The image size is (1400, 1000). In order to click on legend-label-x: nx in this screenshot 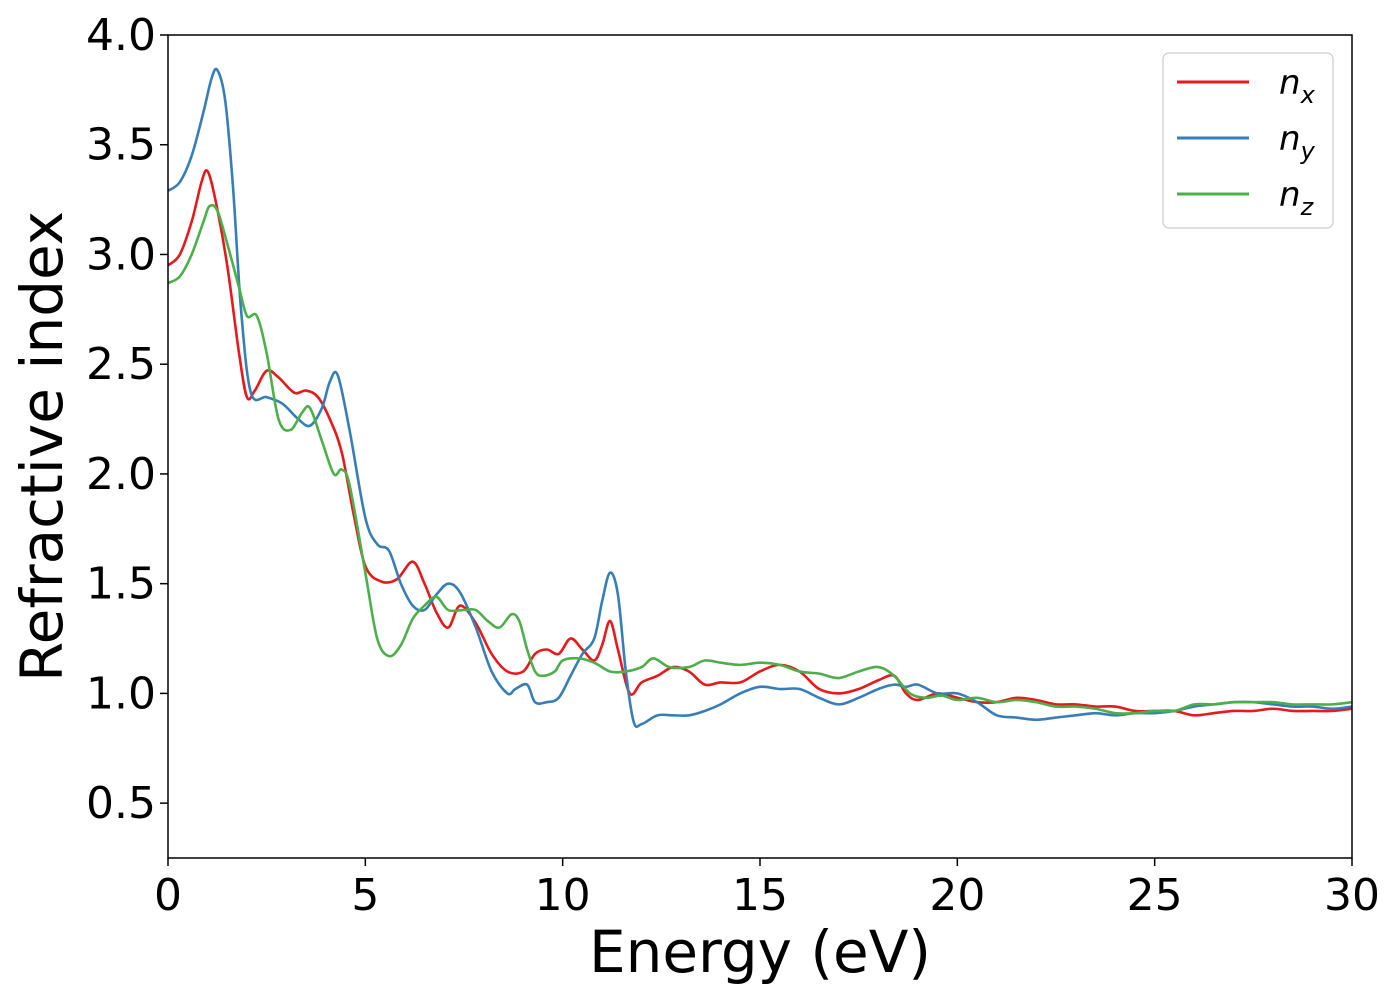, I will do `click(1297, 86)`.